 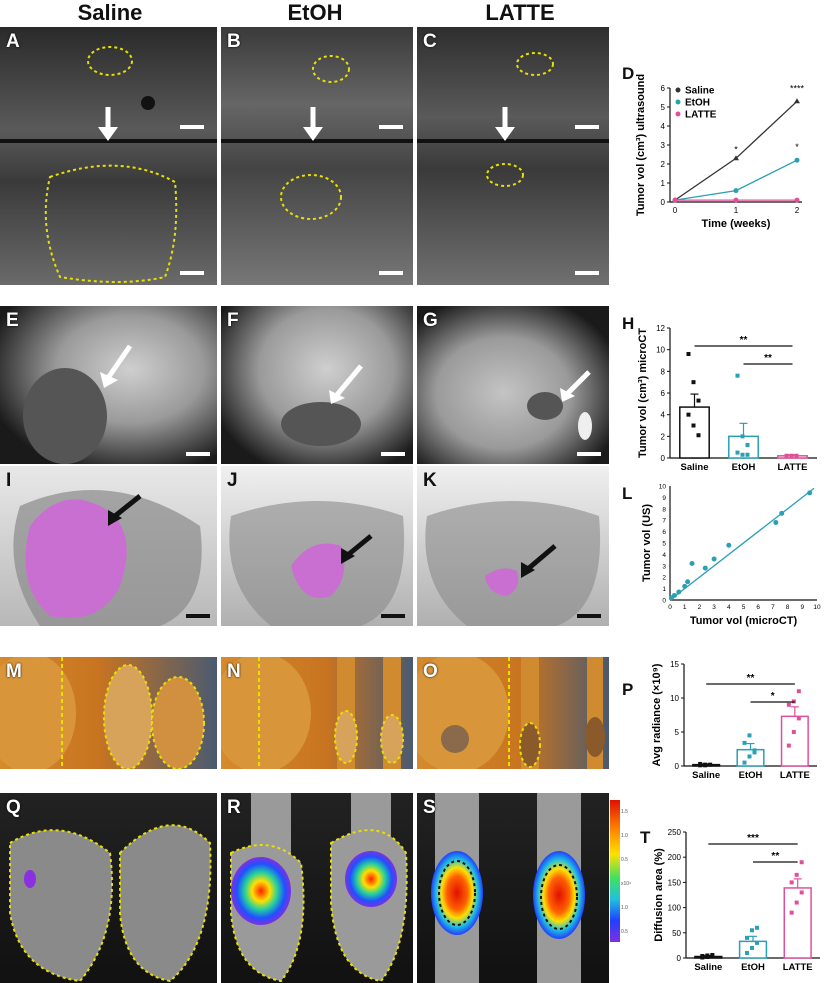 What do you see at coordinates (430, 41) in the screenshot?
I see `panel-label-c: C` at bounding box center [430, 41].